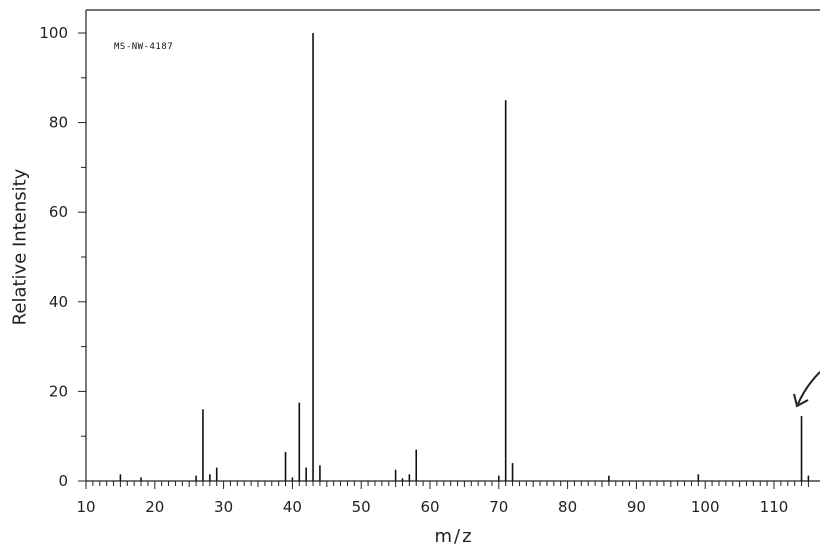  Describe the element at coordinates (58, 123) in the screenshot. I see `y-tick-label: 80` at that location.